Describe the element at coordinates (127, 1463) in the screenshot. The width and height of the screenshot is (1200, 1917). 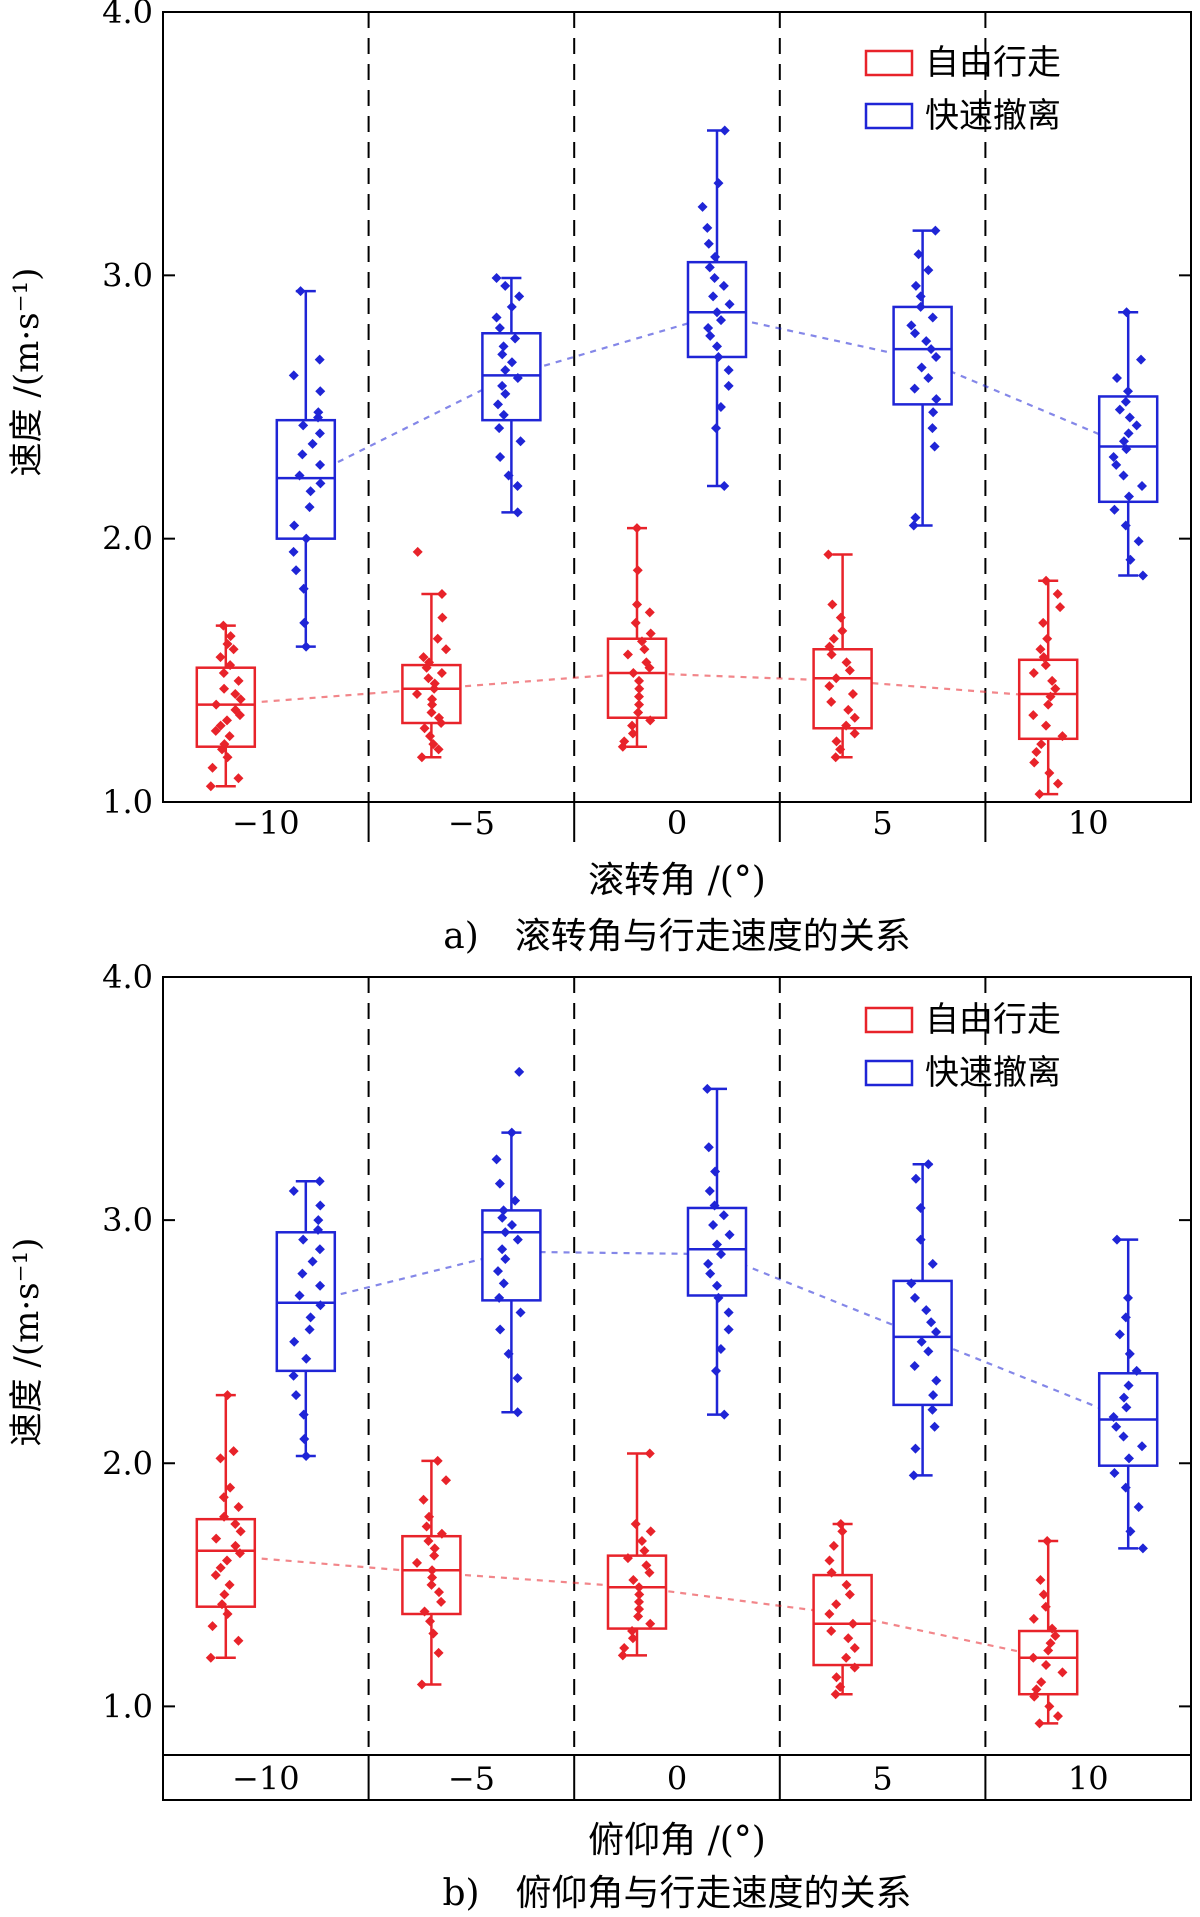
I see `y-tick-label: 2.0` at that location.